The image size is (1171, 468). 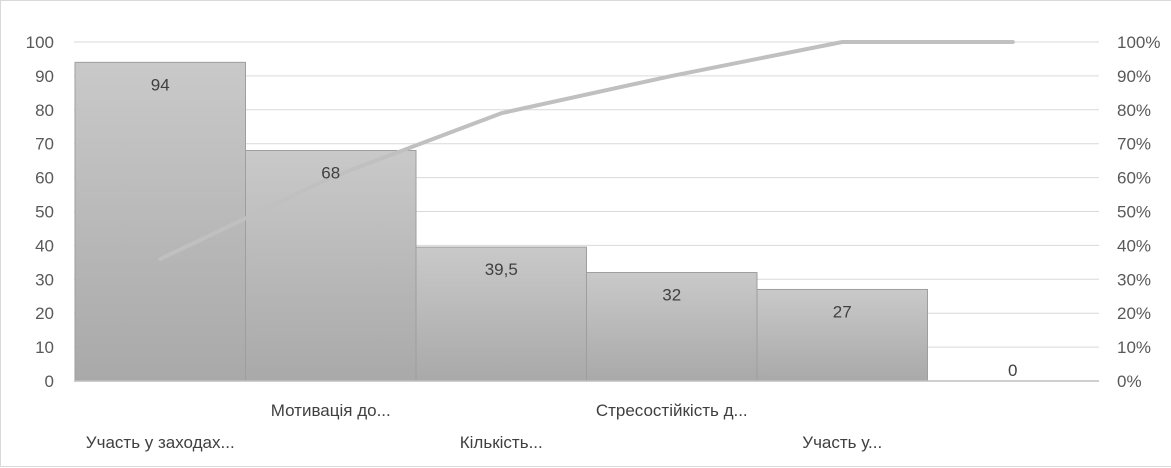 I want to click on y2-tick-label: 10%, so click(x=1134, y=347).